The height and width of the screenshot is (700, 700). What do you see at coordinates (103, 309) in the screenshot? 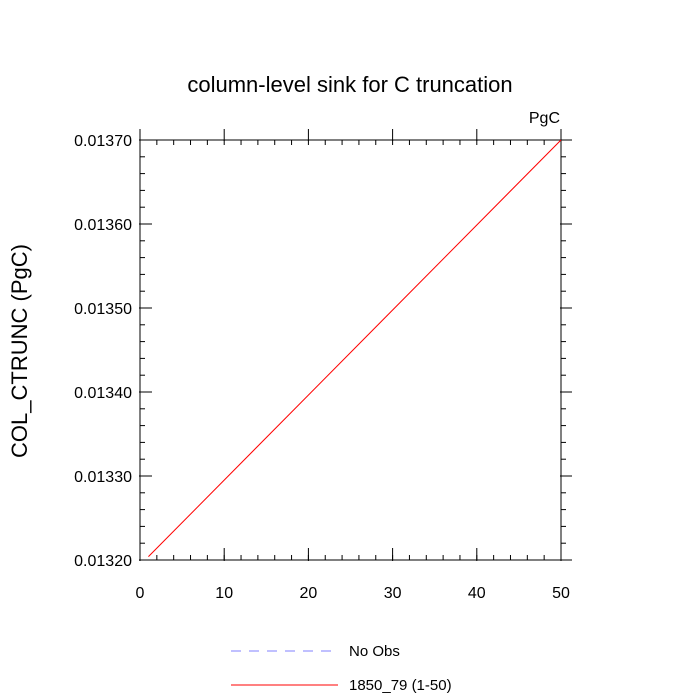
I see `y-tick-label: 0.01350` at bounding box center [103, 309].